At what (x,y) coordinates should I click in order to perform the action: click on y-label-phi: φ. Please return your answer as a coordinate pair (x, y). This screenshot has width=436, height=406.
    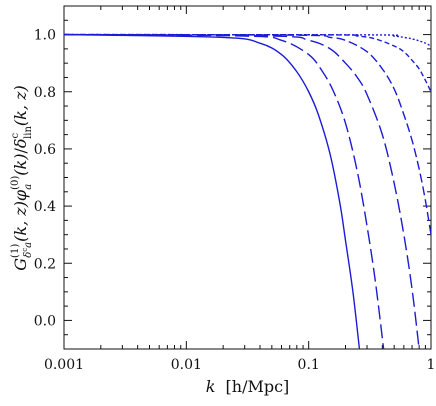
    Looking at the image, I should click on (20, 195).